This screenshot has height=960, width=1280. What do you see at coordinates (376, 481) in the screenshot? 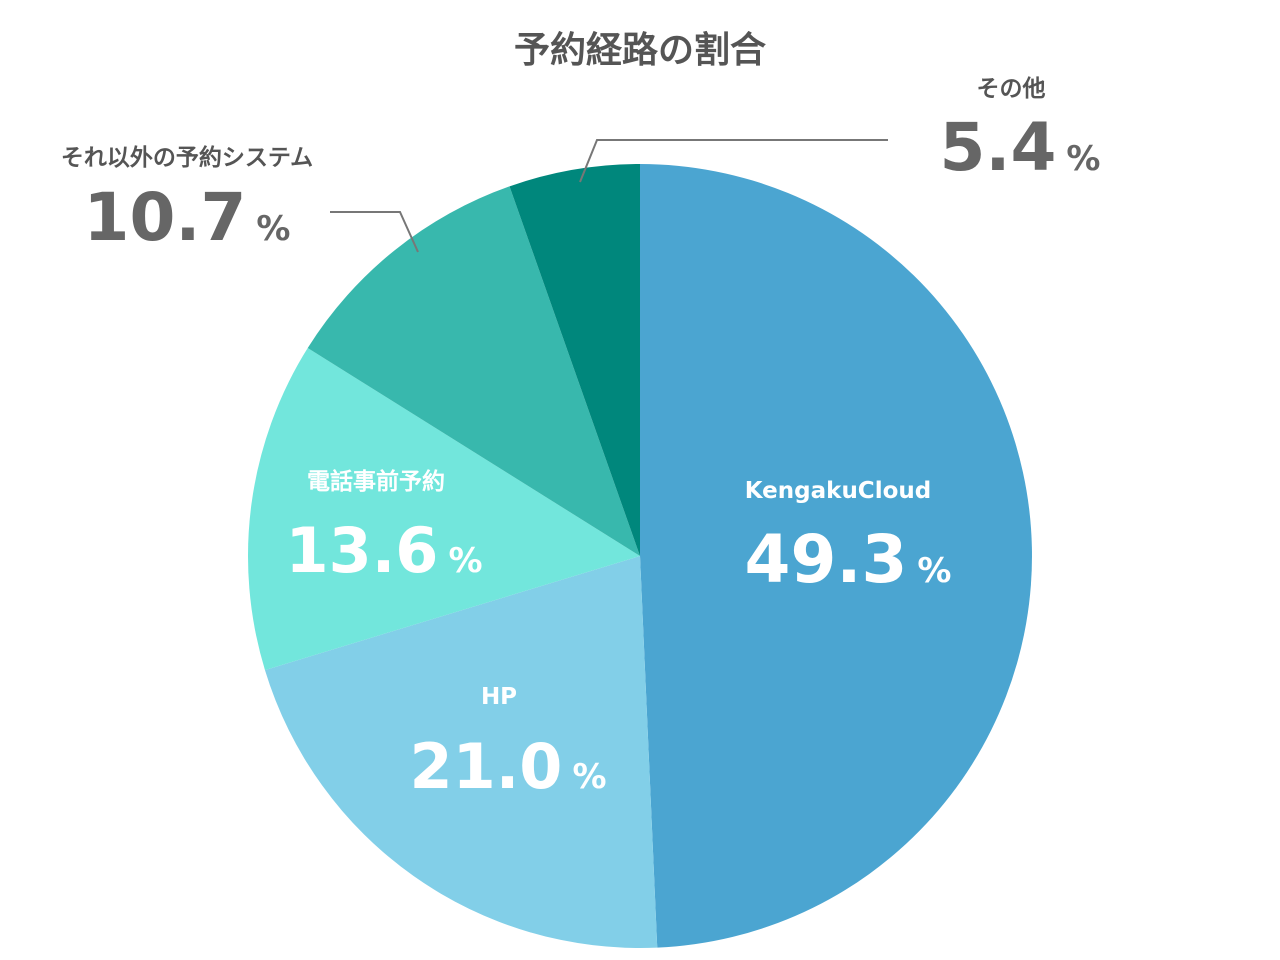
I see `slice-label-phone-reservation: 電話事前予約` at bounding box center [376, 481].